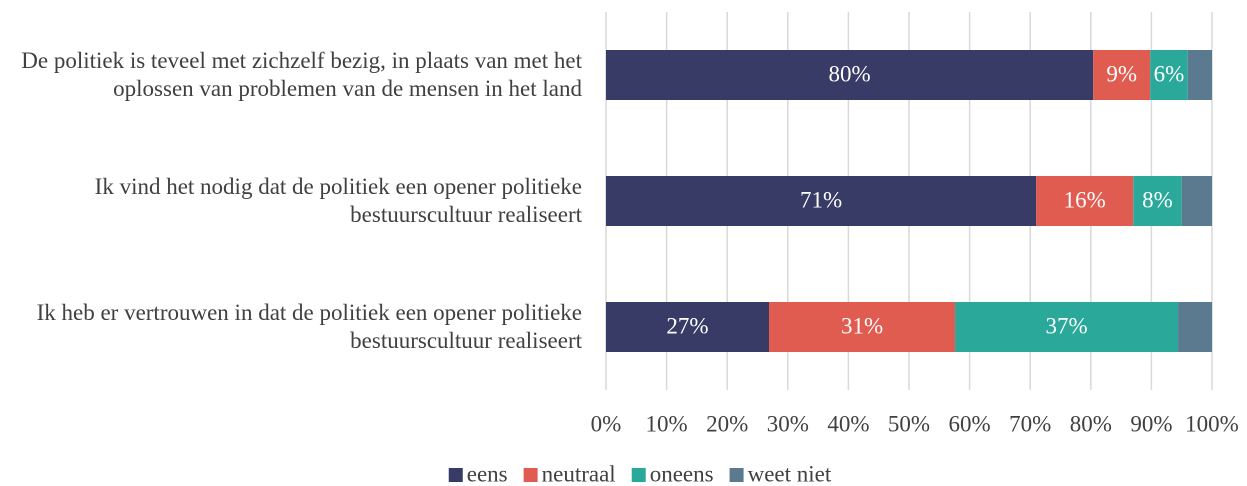 This screenshot has height=486, width=1247. What do you see at coordinates (848, 423) in the screenshot?
I see `x-tick-label: 40%` at bounding box center [848, 423].